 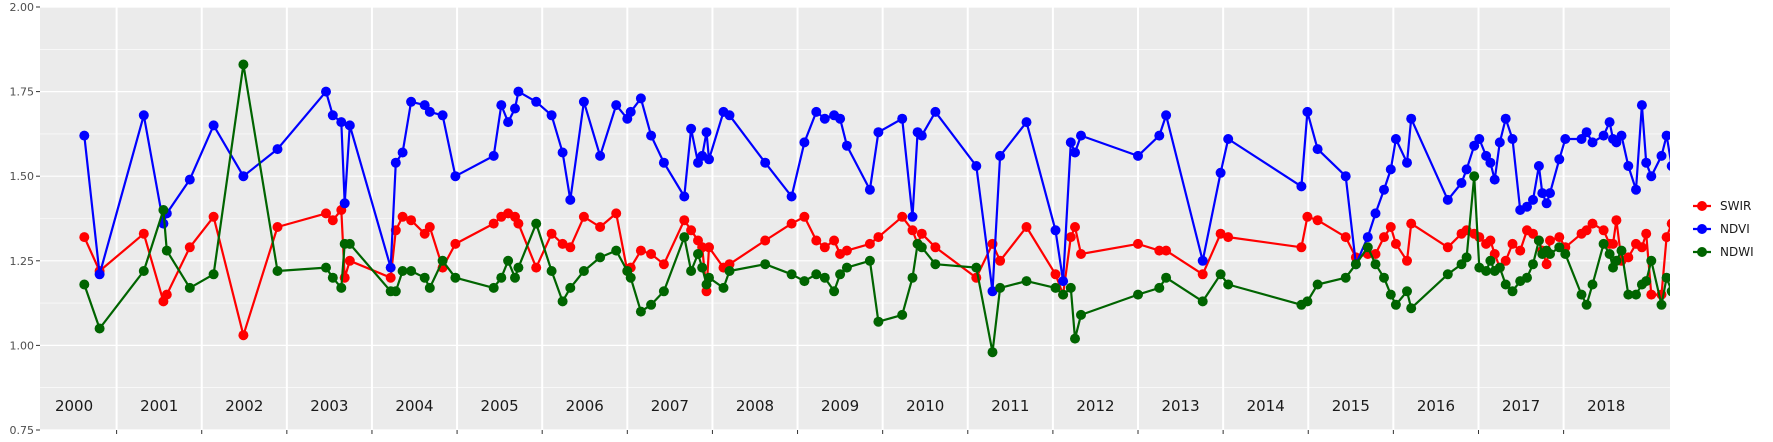 What do you see at coordinates (22, 430) in the screenshot?
I see `y-tick-label: 0.75` at bounding box center [22, 430].